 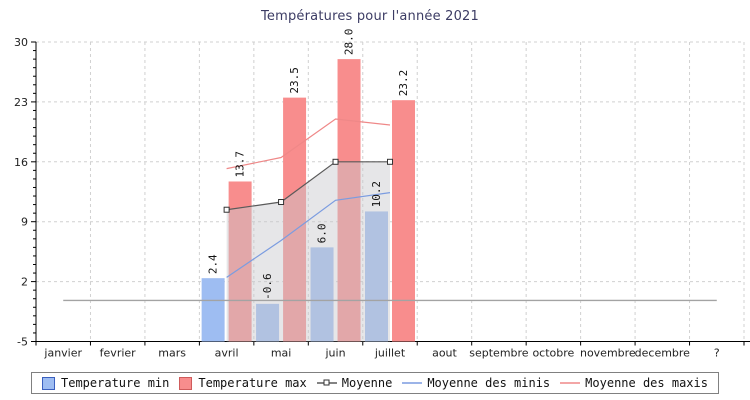 I want to click on legend-item-temperature-max: Temperature max, so click(x=243, y=383).